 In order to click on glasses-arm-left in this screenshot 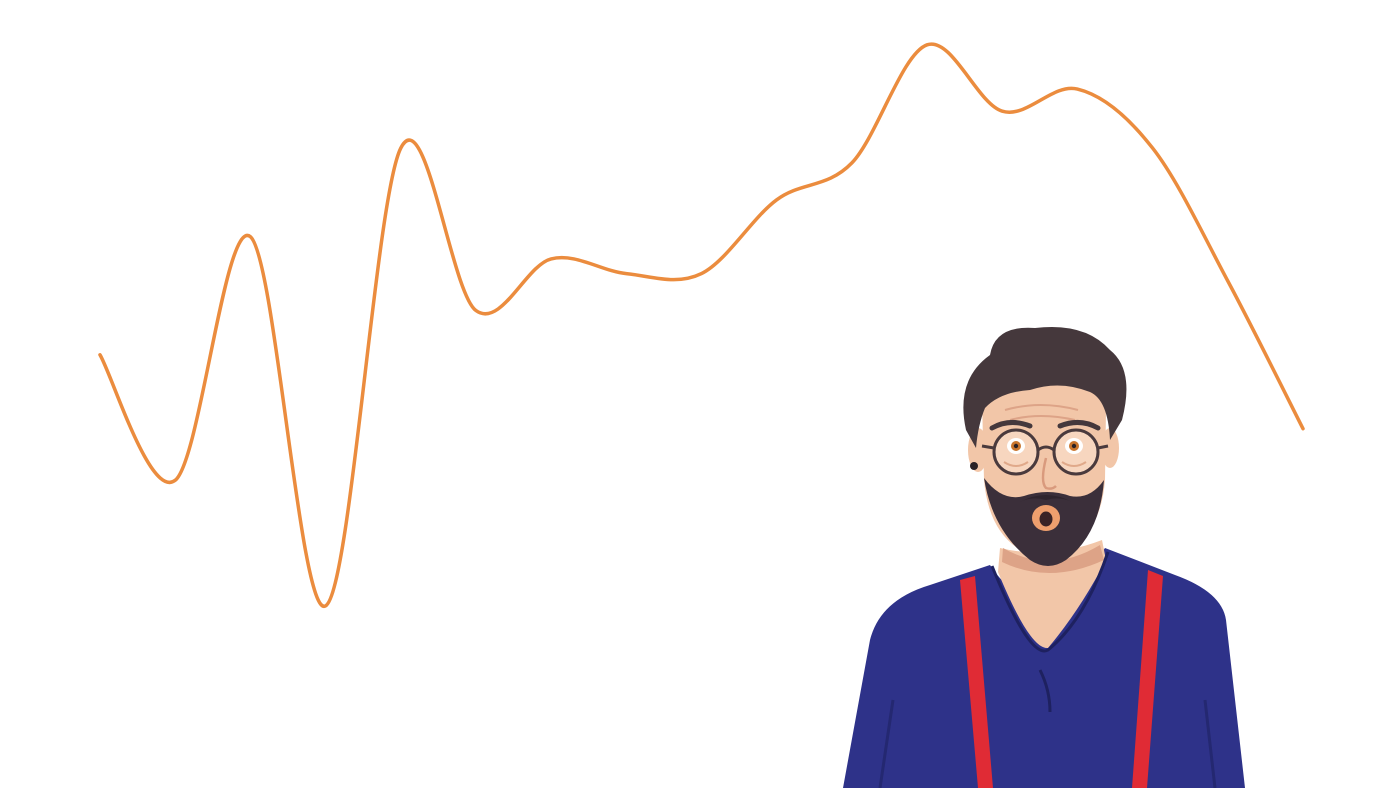, I will do `click(988, 447)`.